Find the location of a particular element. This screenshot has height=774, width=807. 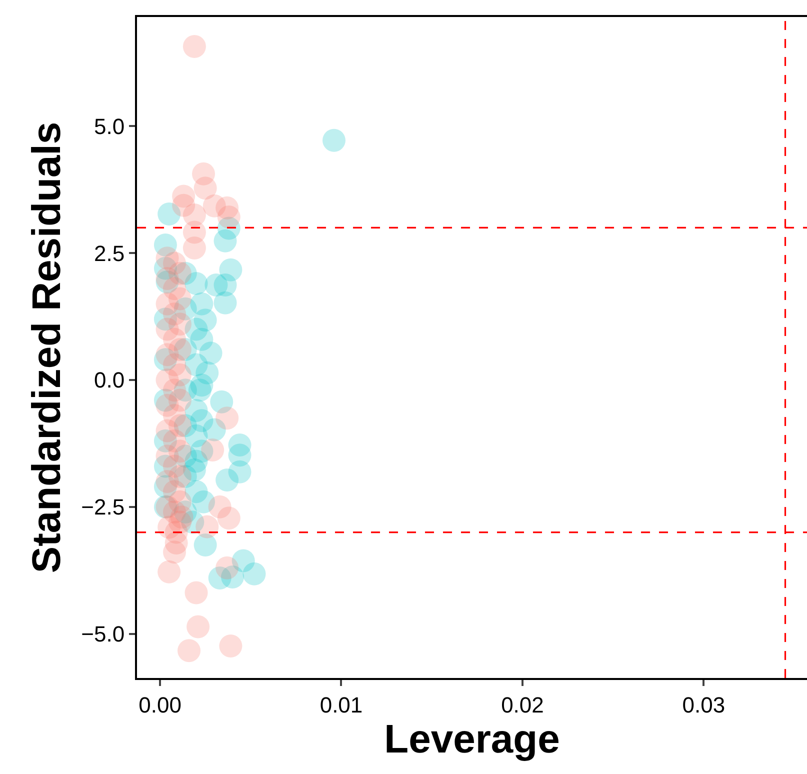

x-tick-label: 0.01 is located at coordinates (341, 705).